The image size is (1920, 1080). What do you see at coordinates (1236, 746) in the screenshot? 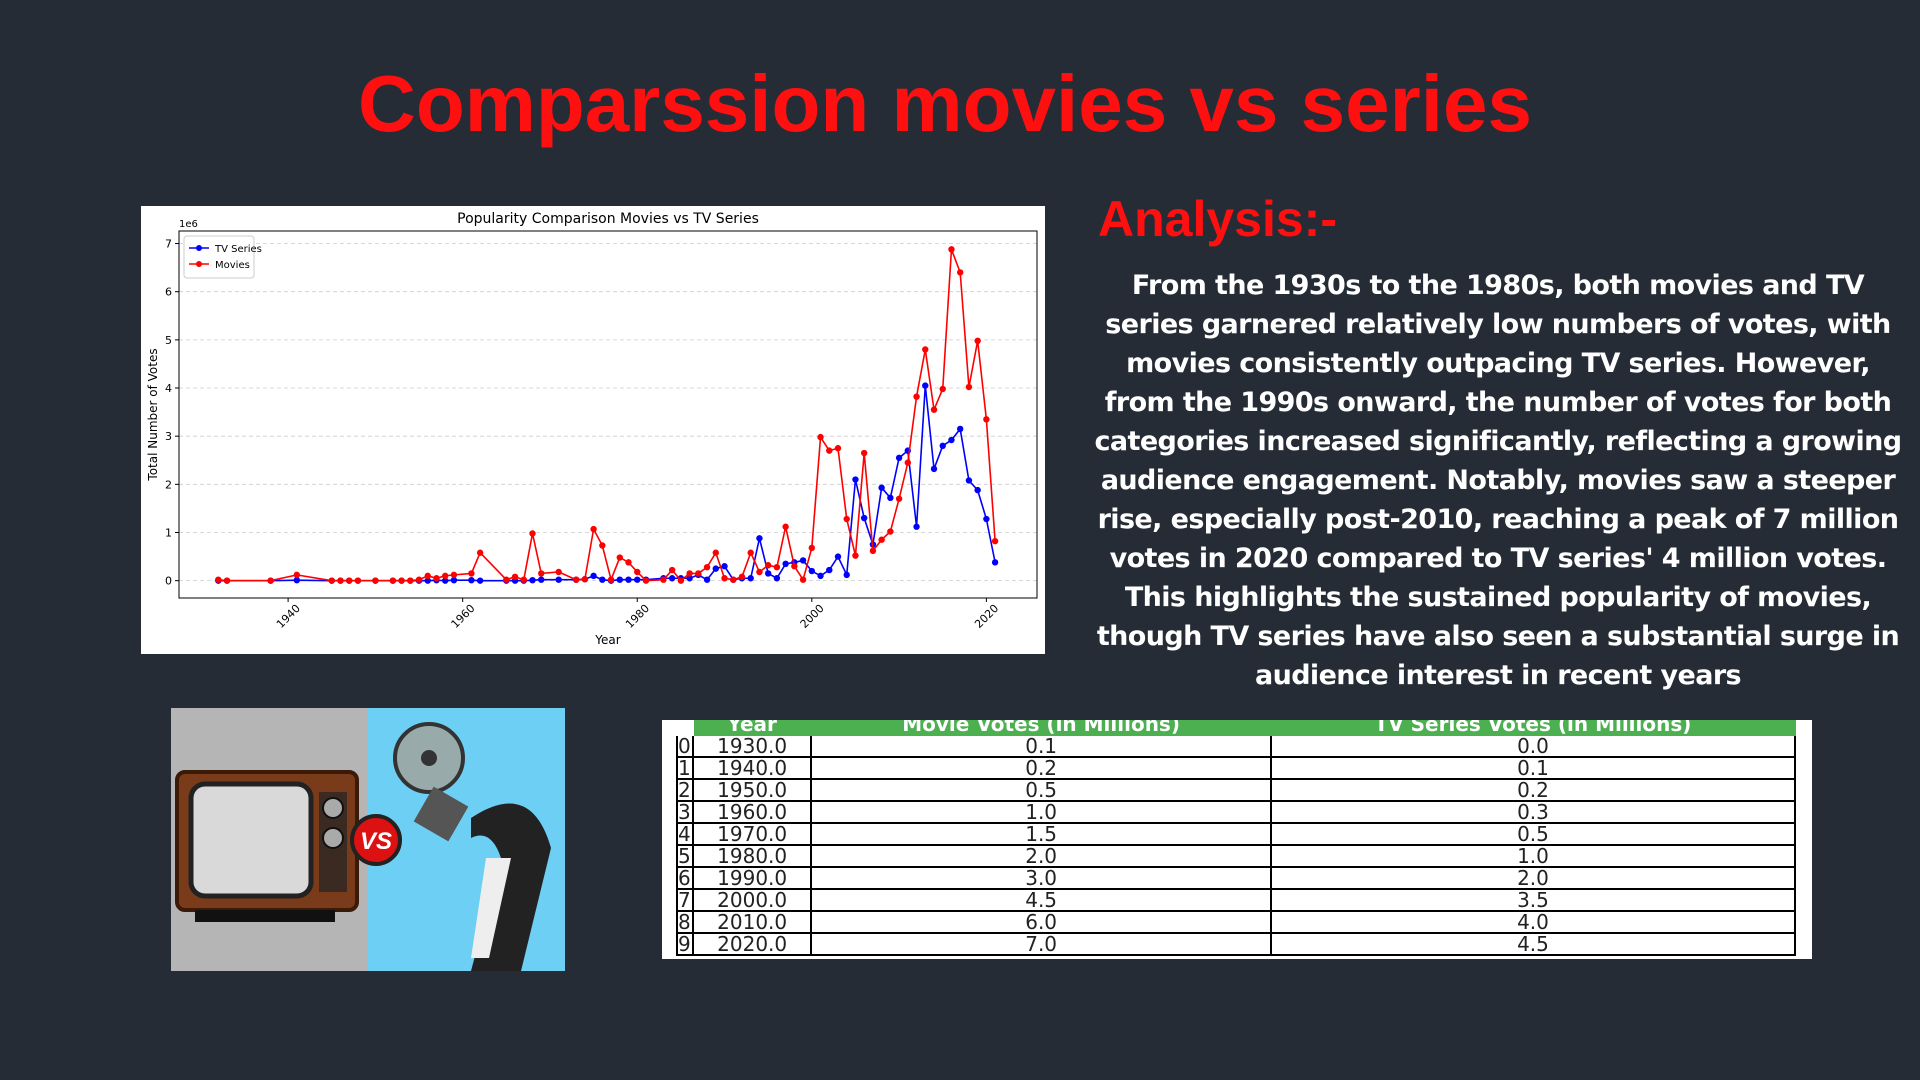
I see `table-row: 0 1930.0 0.1 0.0` at bounding box center [1236, 746].